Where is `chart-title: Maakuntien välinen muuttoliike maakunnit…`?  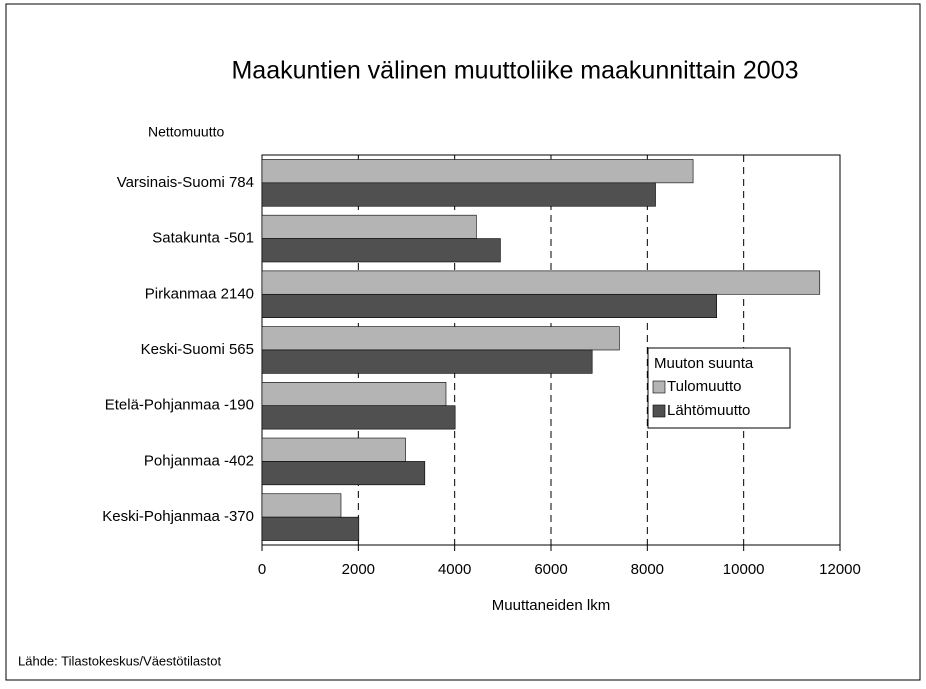
chart-title: Maakuntien välinen muuttoliike maakunnit… is located at coordinates (514, 71).